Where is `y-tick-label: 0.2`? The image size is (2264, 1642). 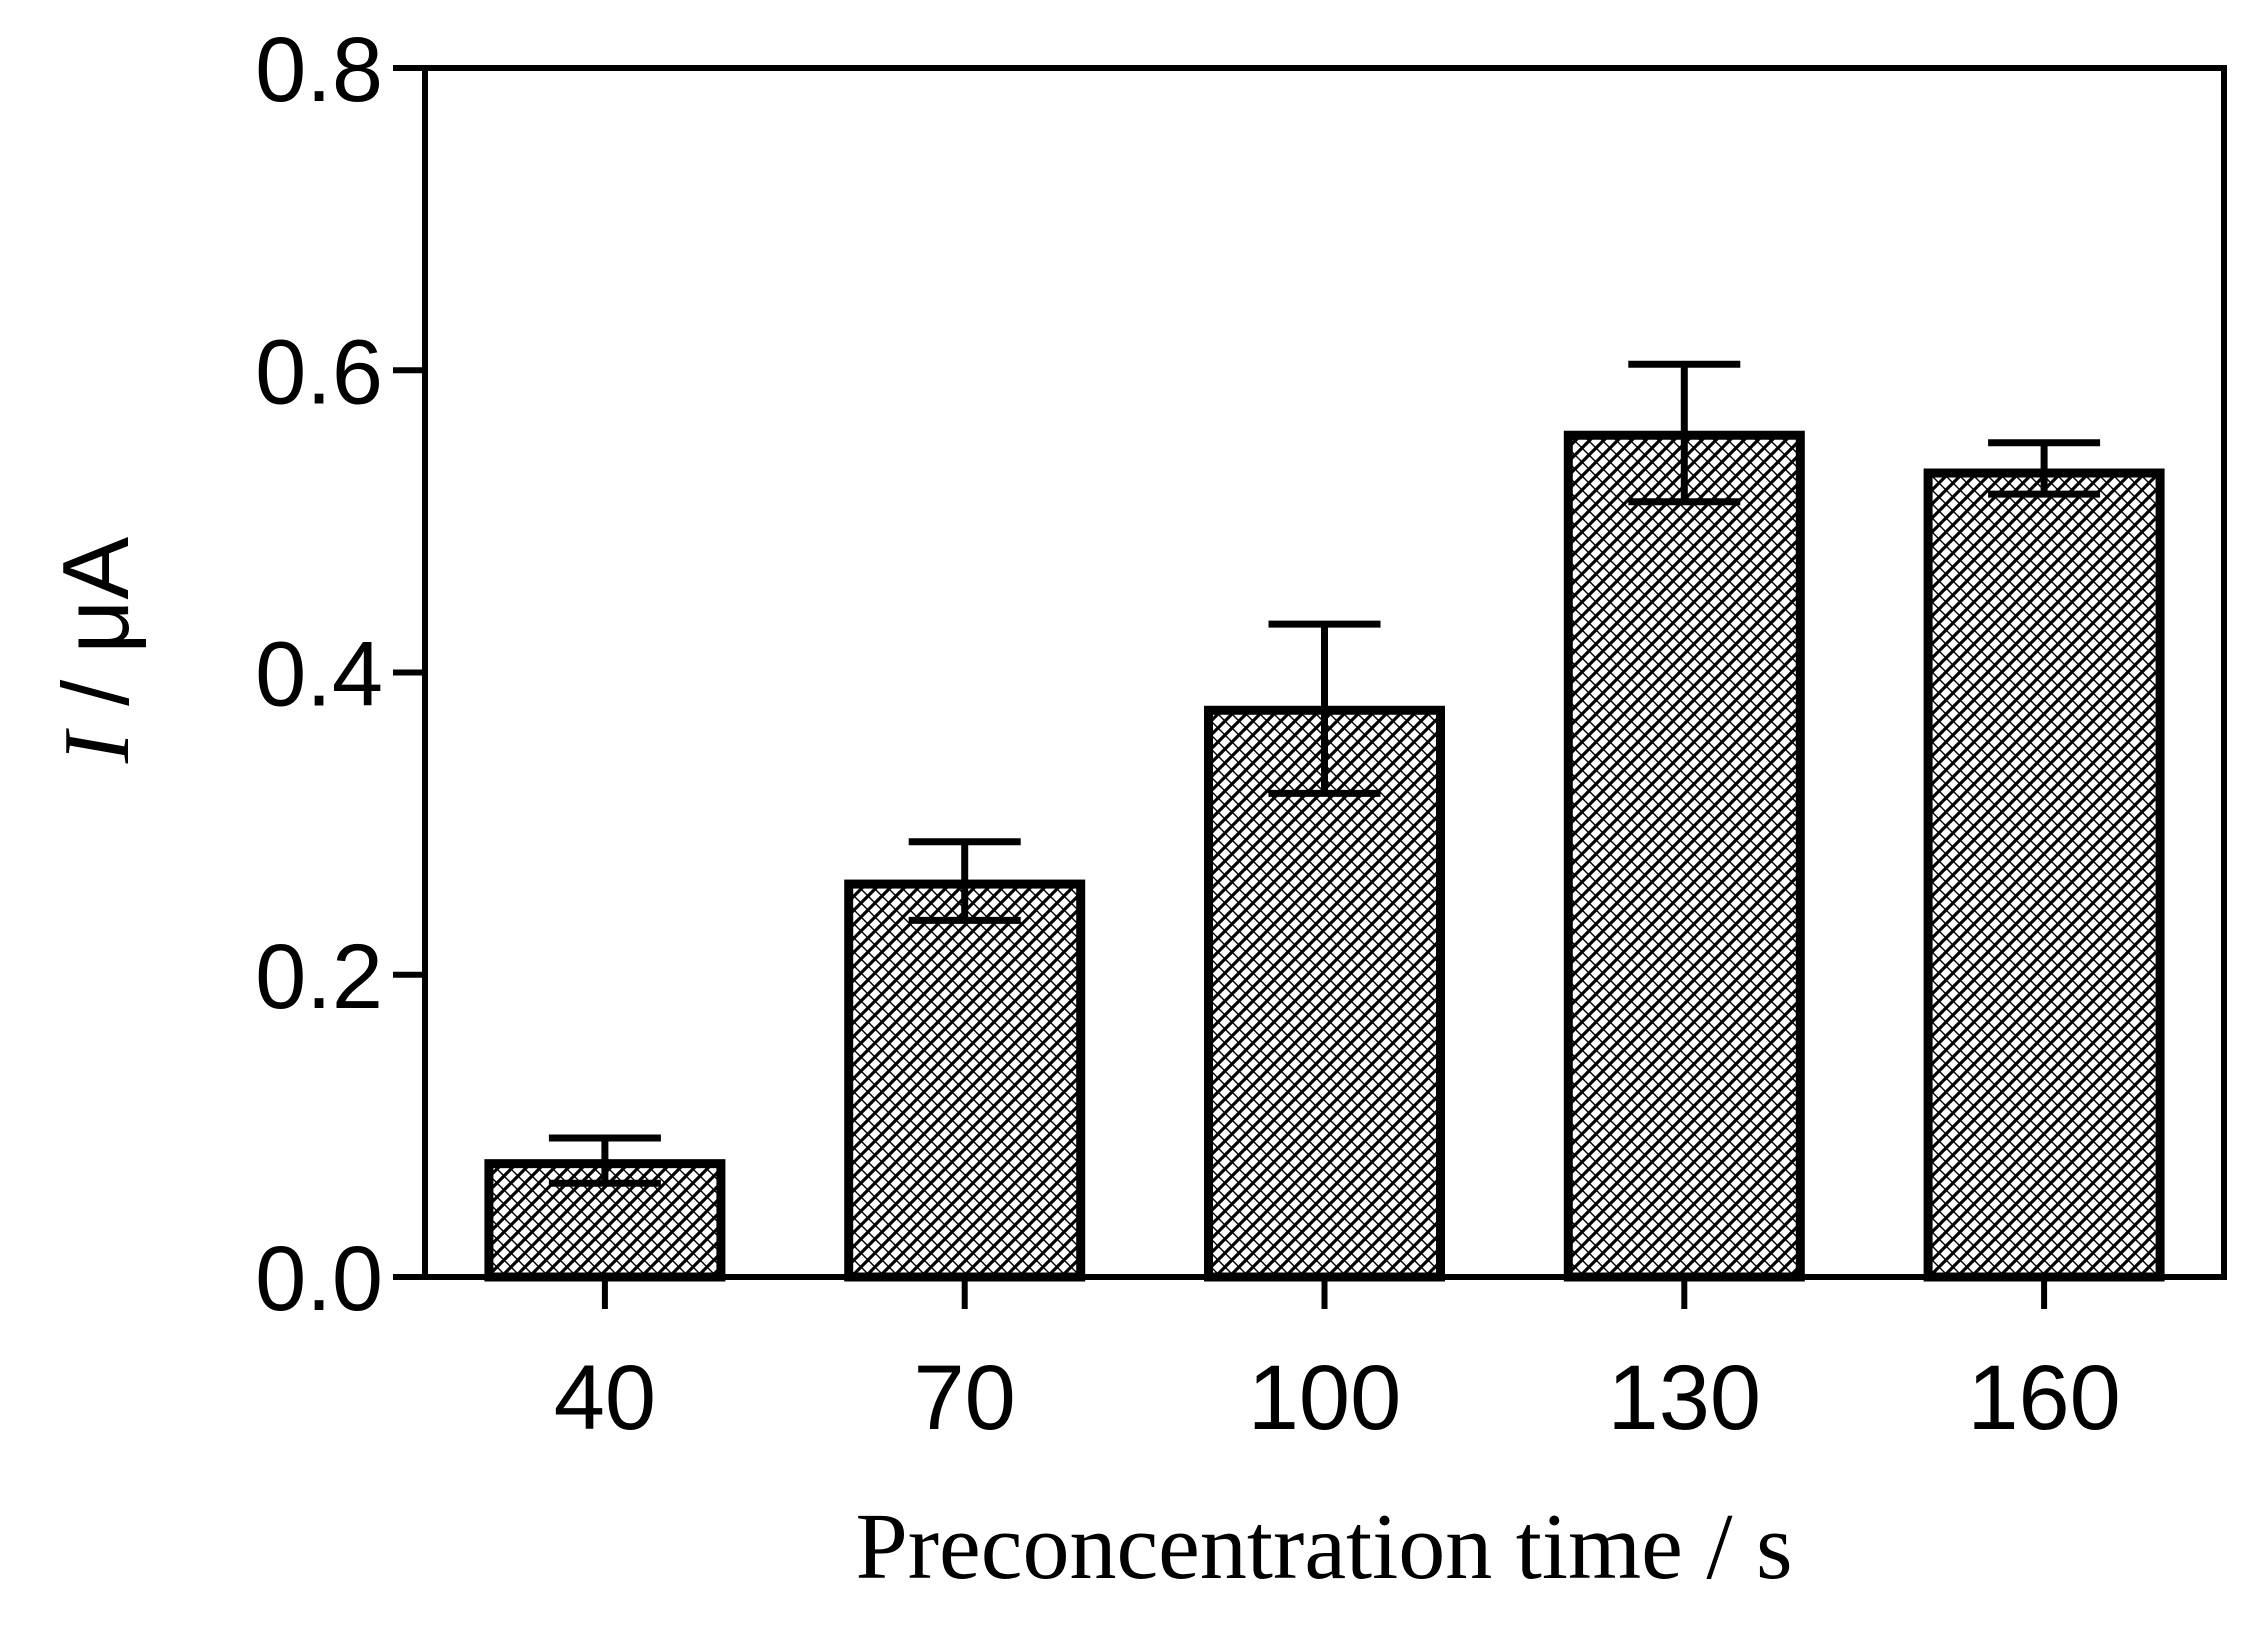 y-tick-label: 0.2 is located at coordinates (319, 977).